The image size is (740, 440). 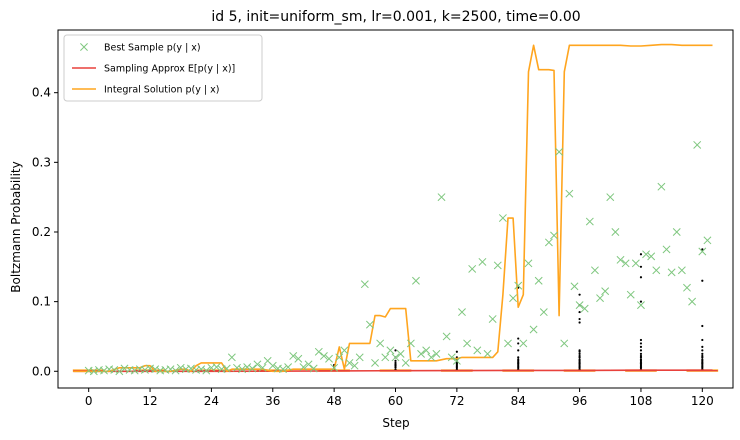 I want to click on x-tick-label: 12, so click(x=149, y=401).